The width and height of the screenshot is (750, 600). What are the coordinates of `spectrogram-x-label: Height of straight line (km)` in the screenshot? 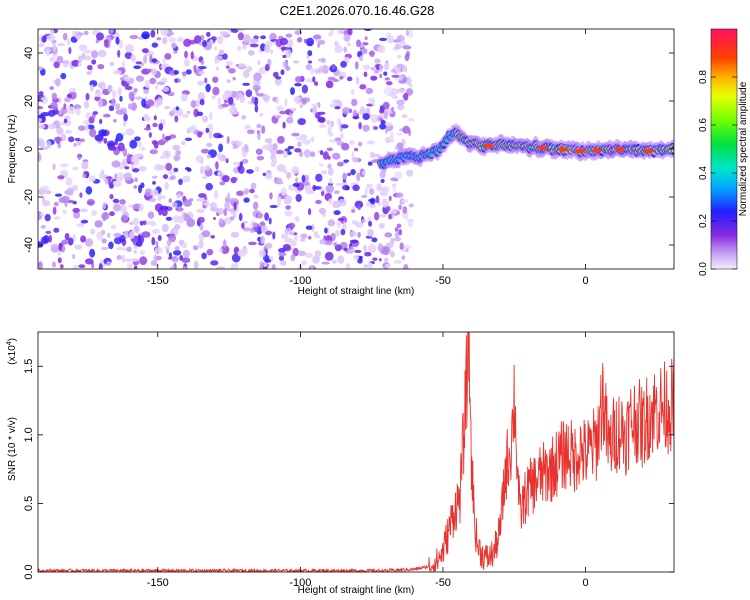 It's located at (356, 291).